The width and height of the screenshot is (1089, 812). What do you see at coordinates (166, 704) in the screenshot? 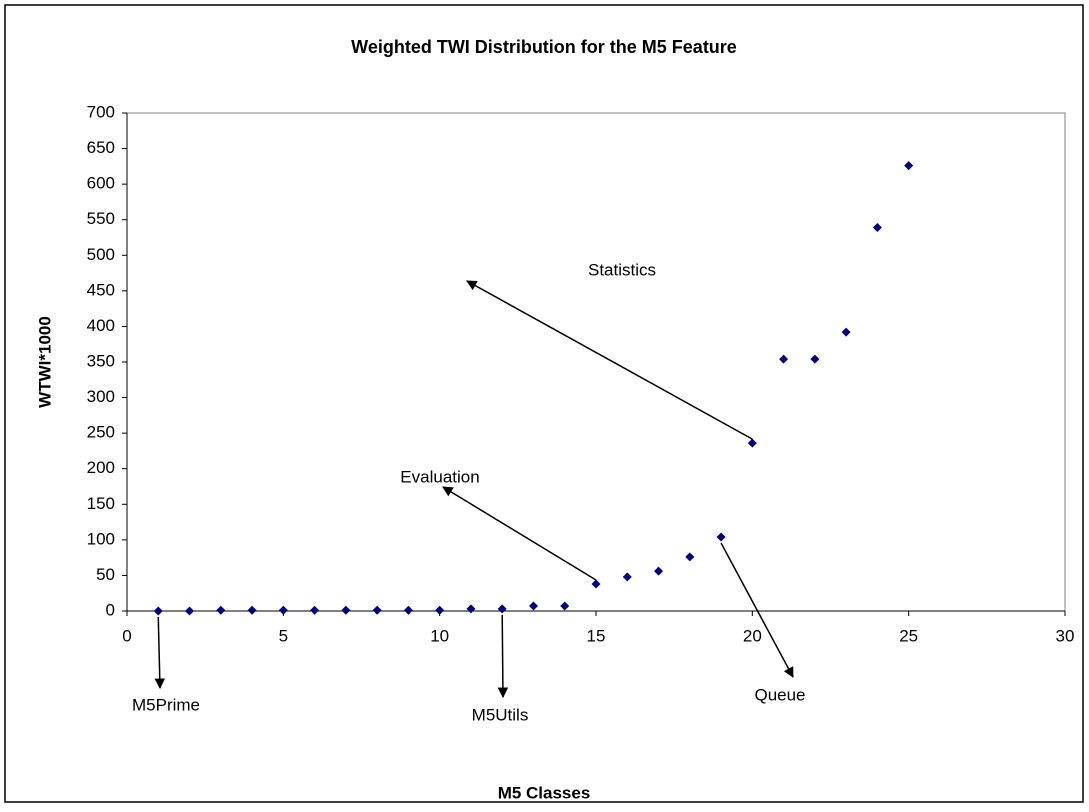
I see `annotation: M5Prime` at bounding box center [166, 704].